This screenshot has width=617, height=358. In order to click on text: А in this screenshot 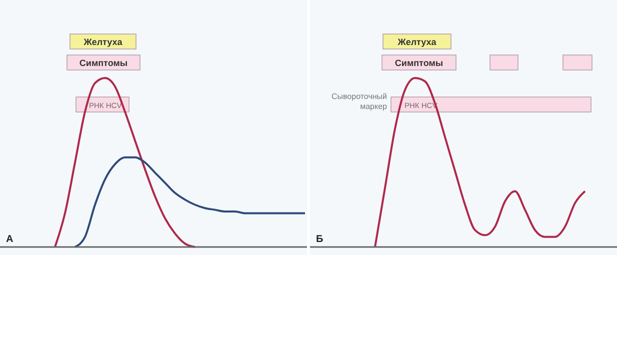, I will do `click(10, 239)`.